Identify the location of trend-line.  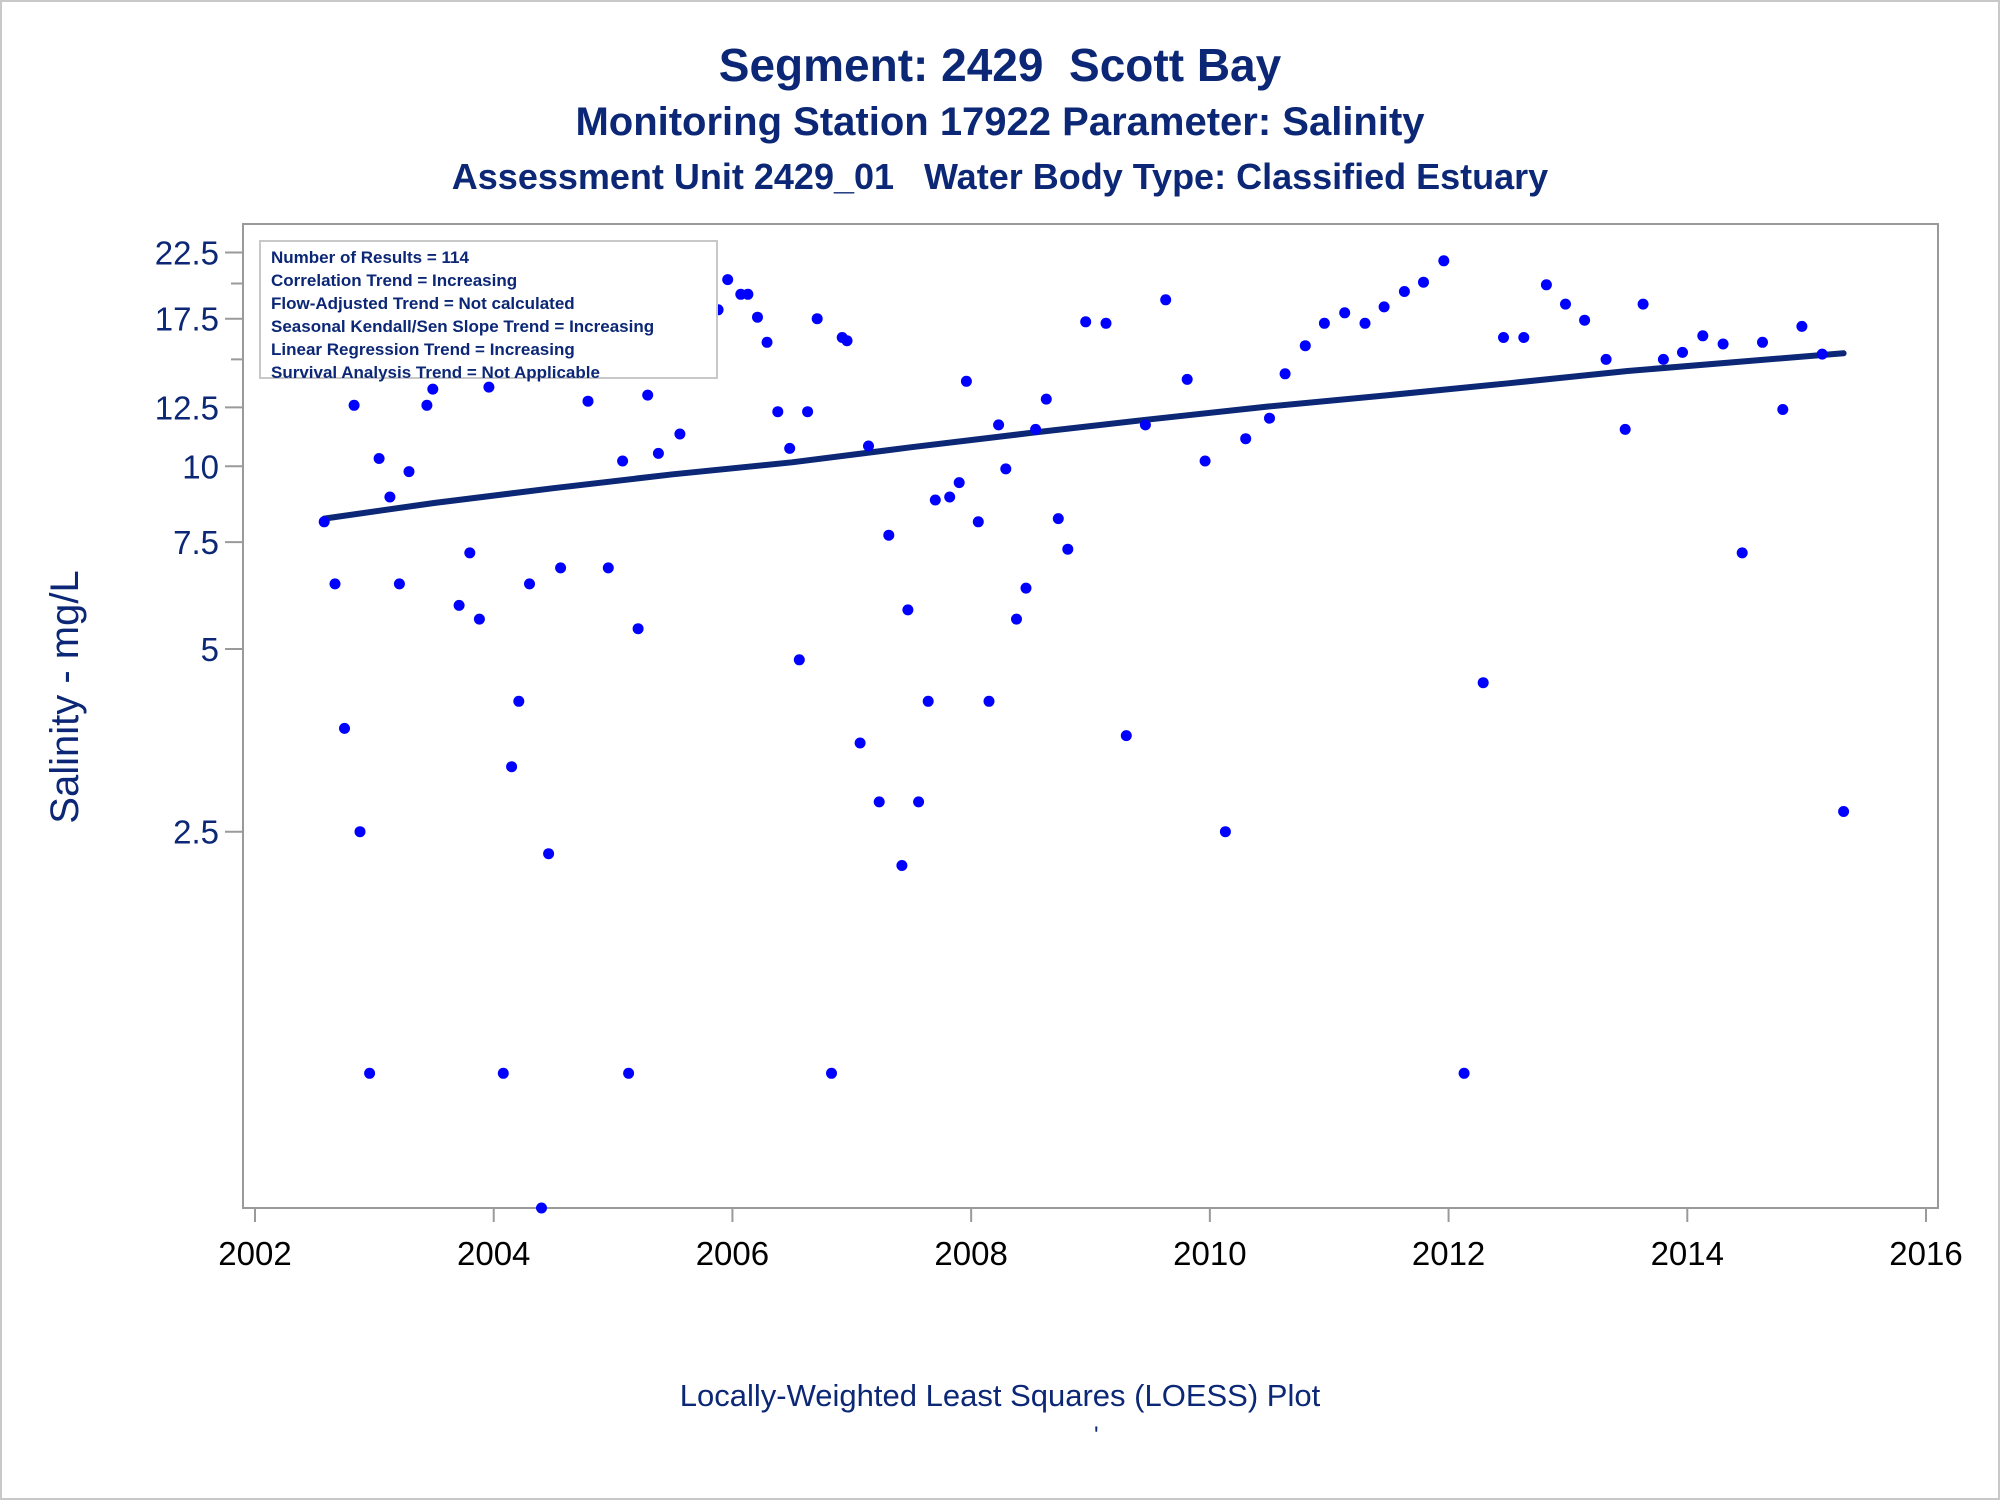
(1084, 436).